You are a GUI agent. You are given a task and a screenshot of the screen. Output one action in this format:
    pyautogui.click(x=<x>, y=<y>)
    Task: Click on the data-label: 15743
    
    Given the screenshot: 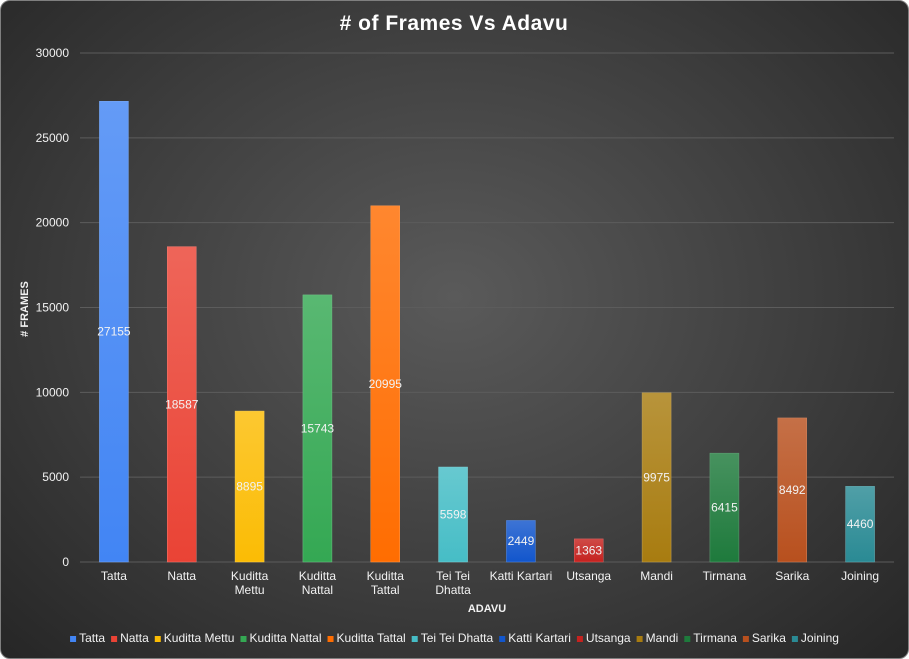 What is the action you would take?
    pyautogui.click(x=318, y=428)
    